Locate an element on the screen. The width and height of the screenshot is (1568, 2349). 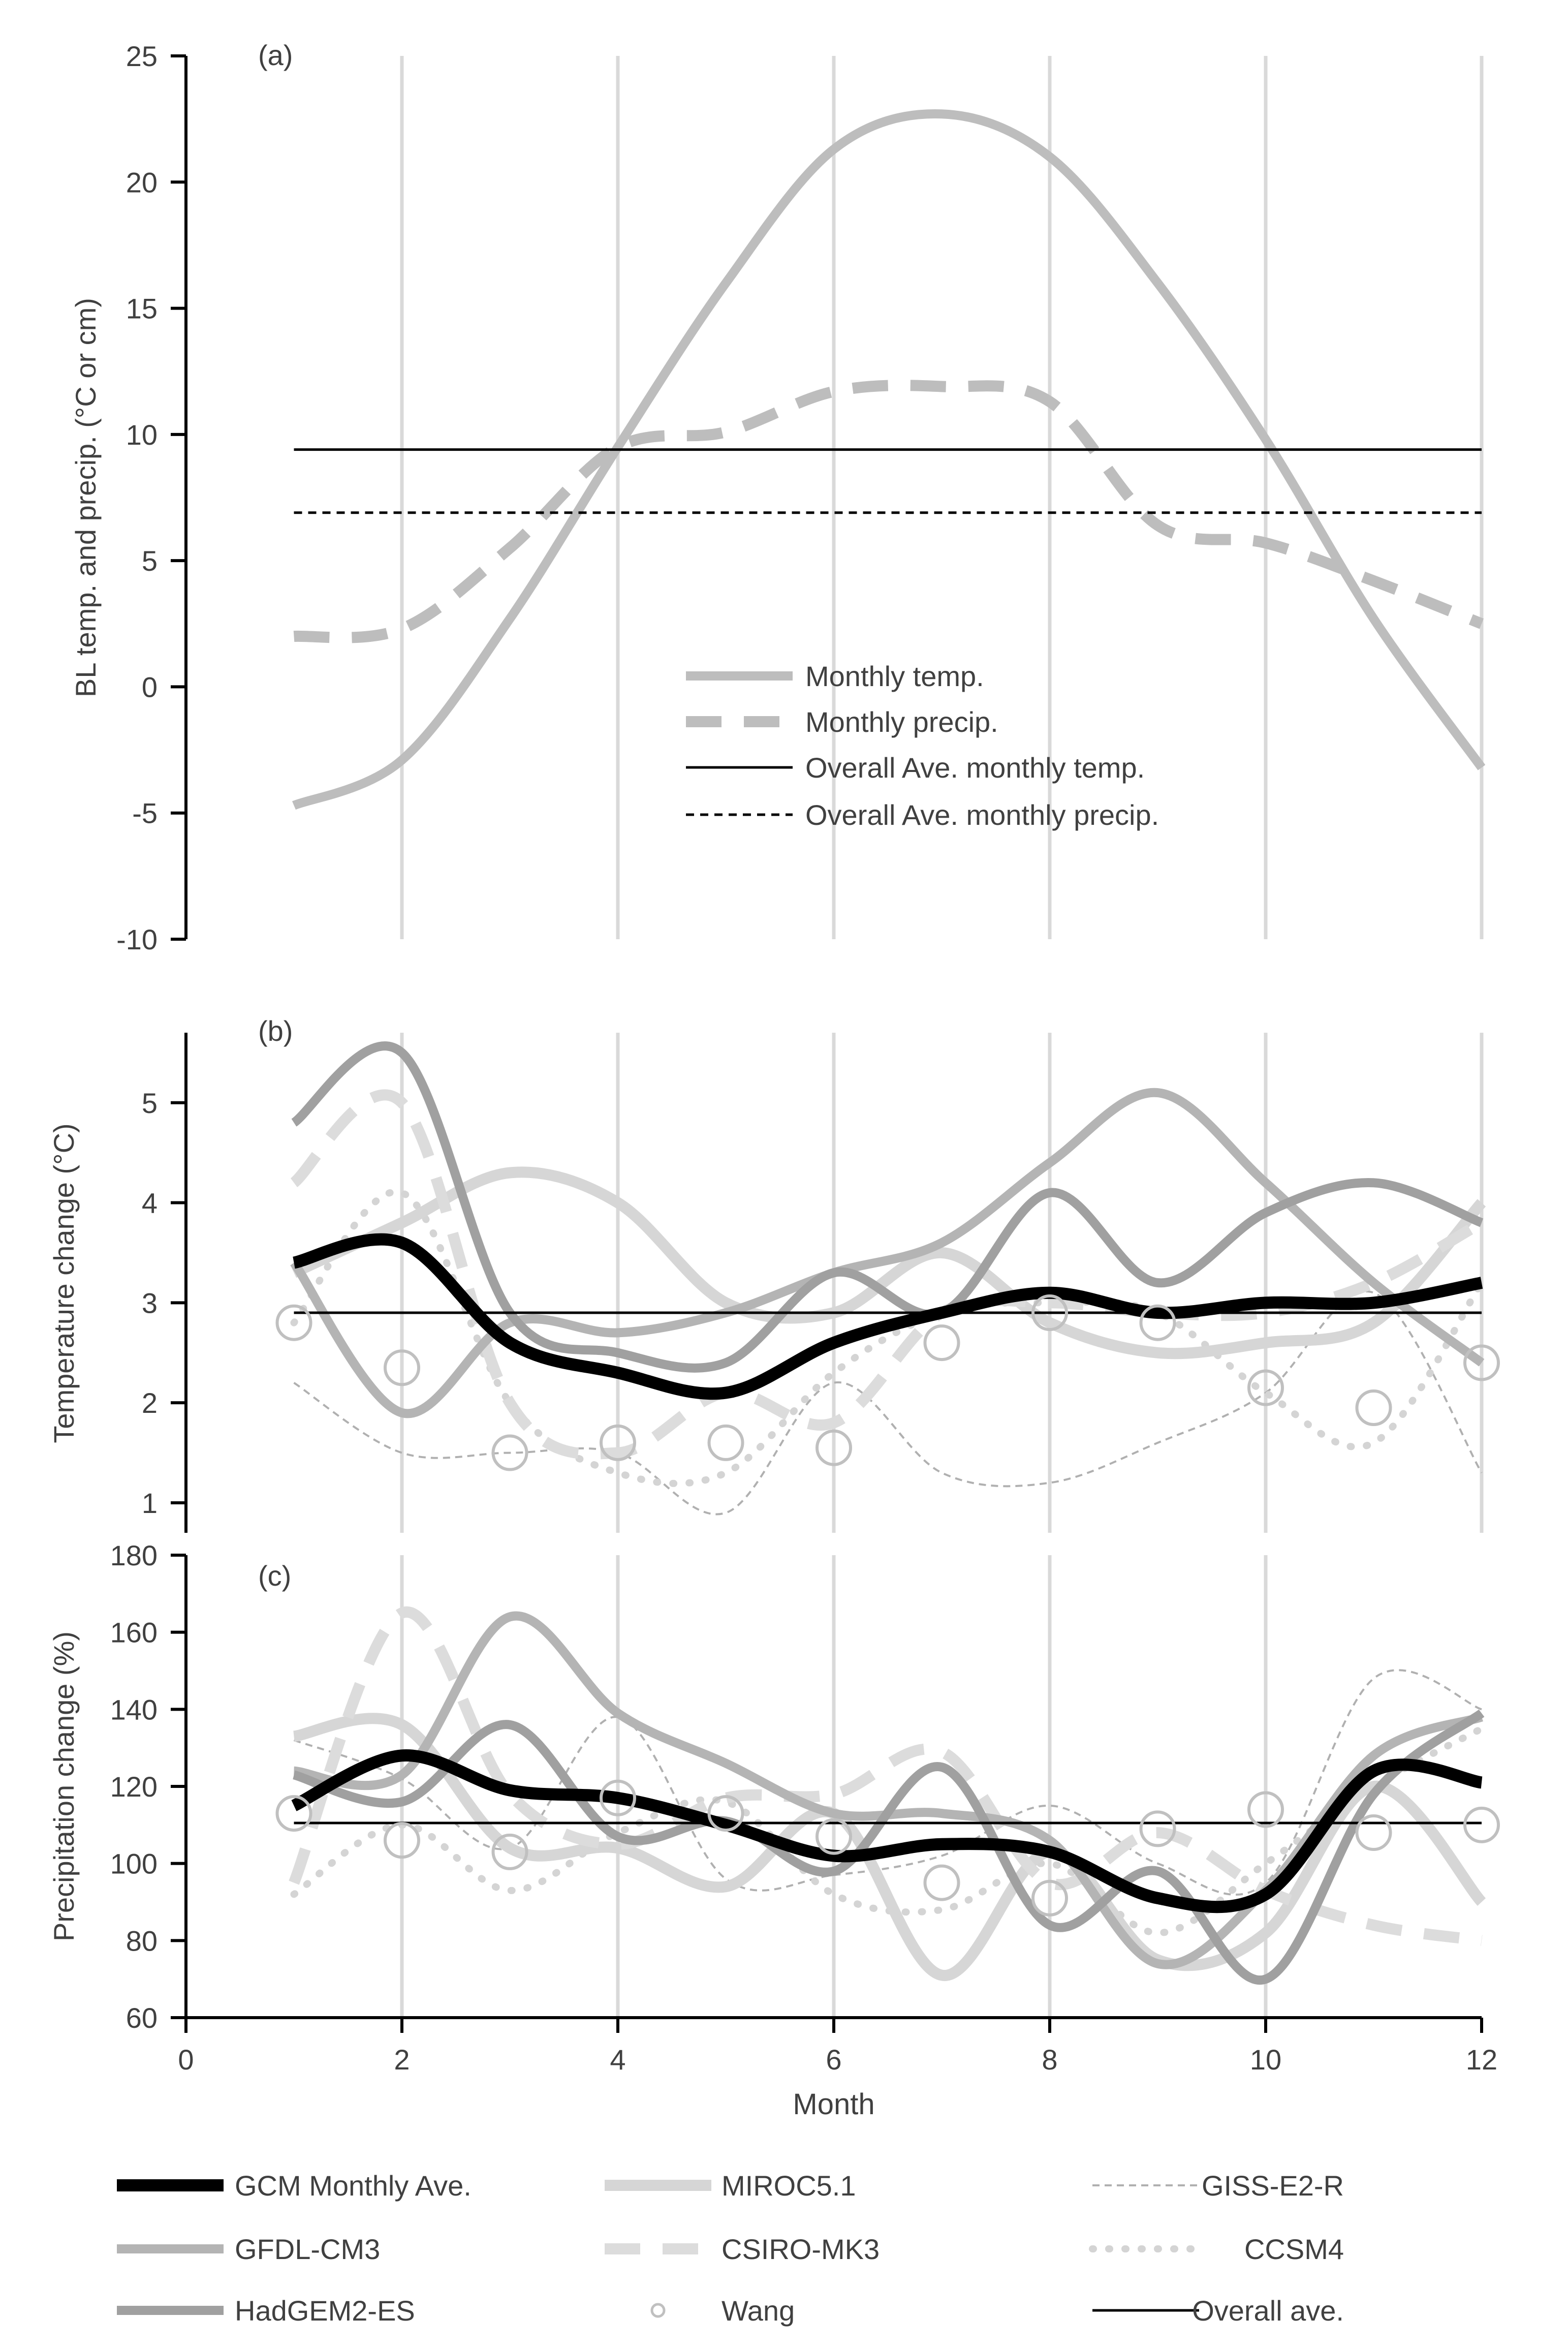
y-tick-label-b: 5 is located at coordinates (150, 1103).